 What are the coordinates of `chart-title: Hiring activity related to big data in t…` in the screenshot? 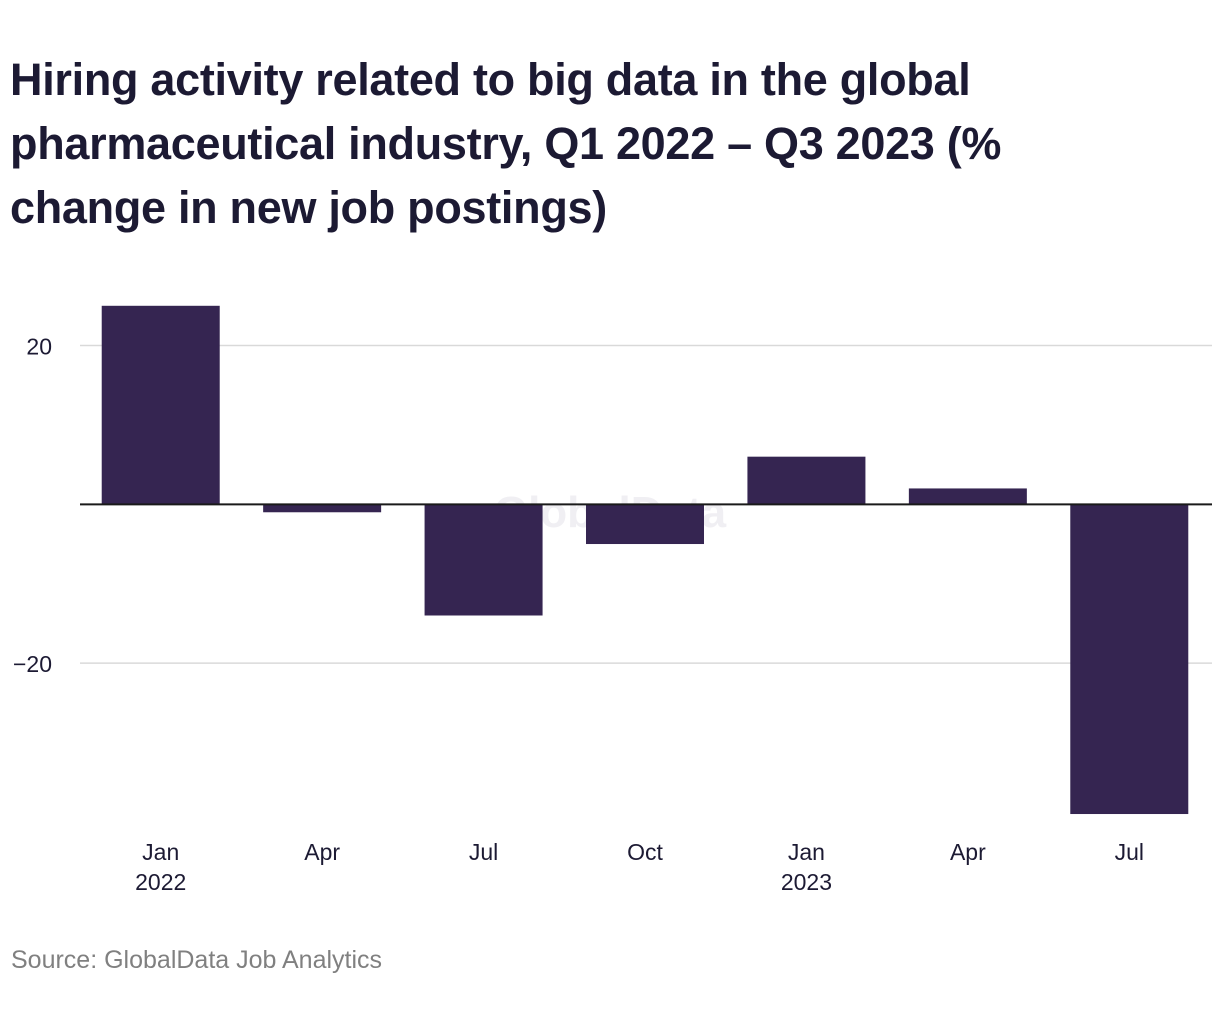 It's located at (506, 143).